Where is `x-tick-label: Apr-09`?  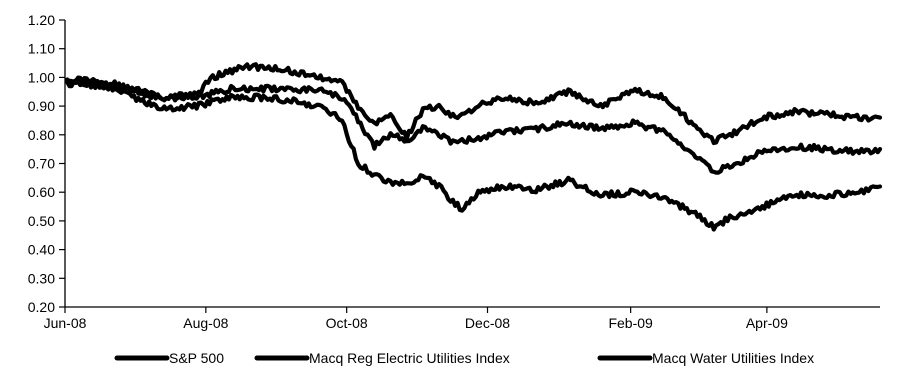
x-tick-label: Apr-09 is located at coordinates (767, 323).